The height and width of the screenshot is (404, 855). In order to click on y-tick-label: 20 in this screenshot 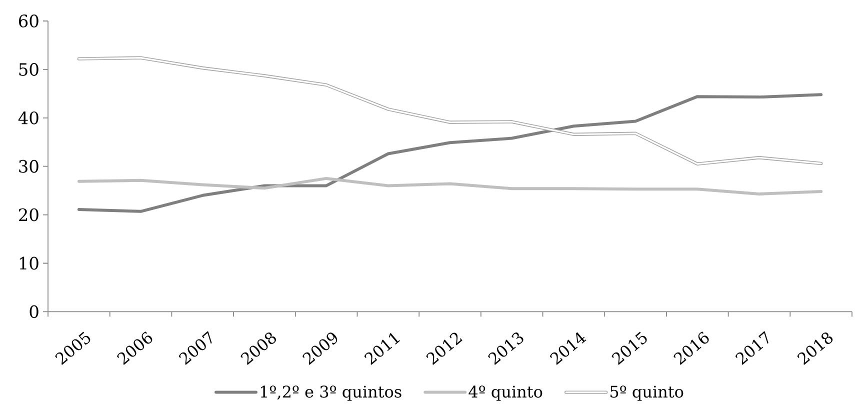, I will do `click(28, 215)`.